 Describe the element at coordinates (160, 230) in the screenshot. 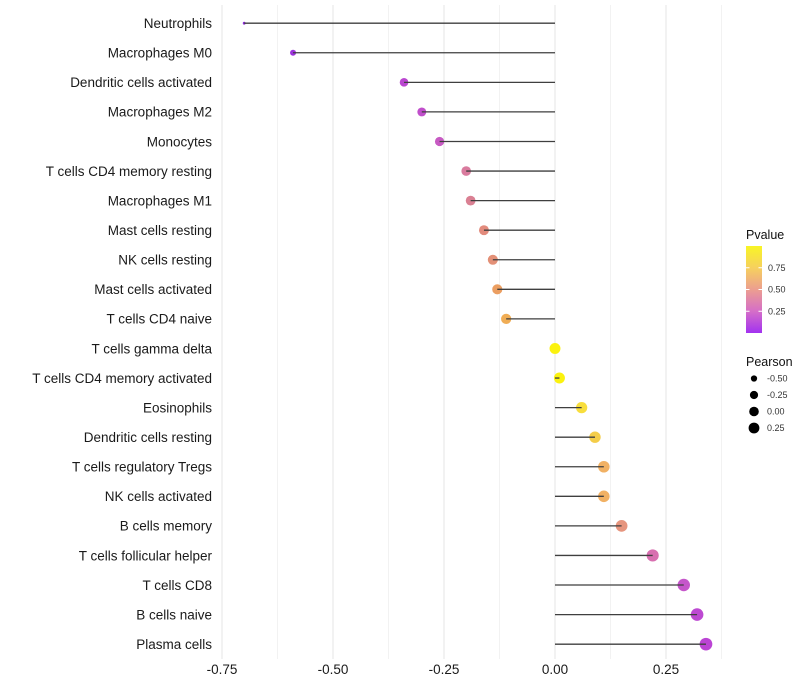

I see `y-axis-label: Mast cells resting` at that location.